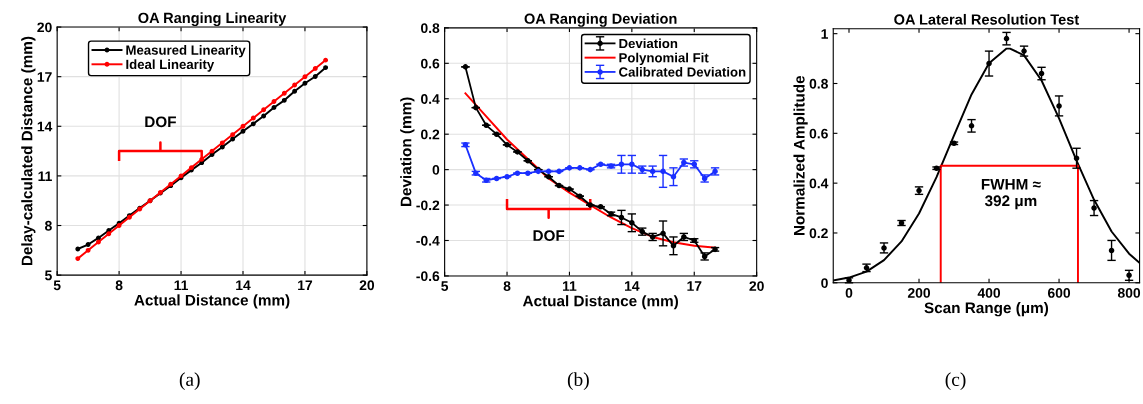 The height and width of the screenshot is (404, 1143). What do you see at coordinates (1059, 293) in the screenshot?
I see `x-tick-label: 600` at bounding box center [1059, 293].